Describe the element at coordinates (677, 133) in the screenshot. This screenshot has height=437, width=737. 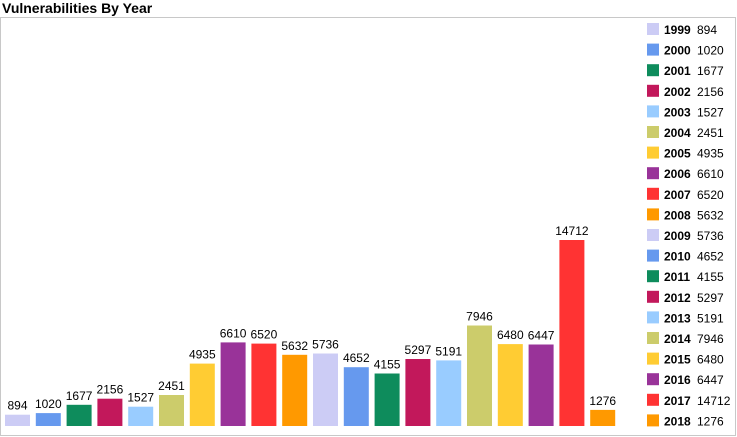
I see `legend-year-2004: 2004` at that location.